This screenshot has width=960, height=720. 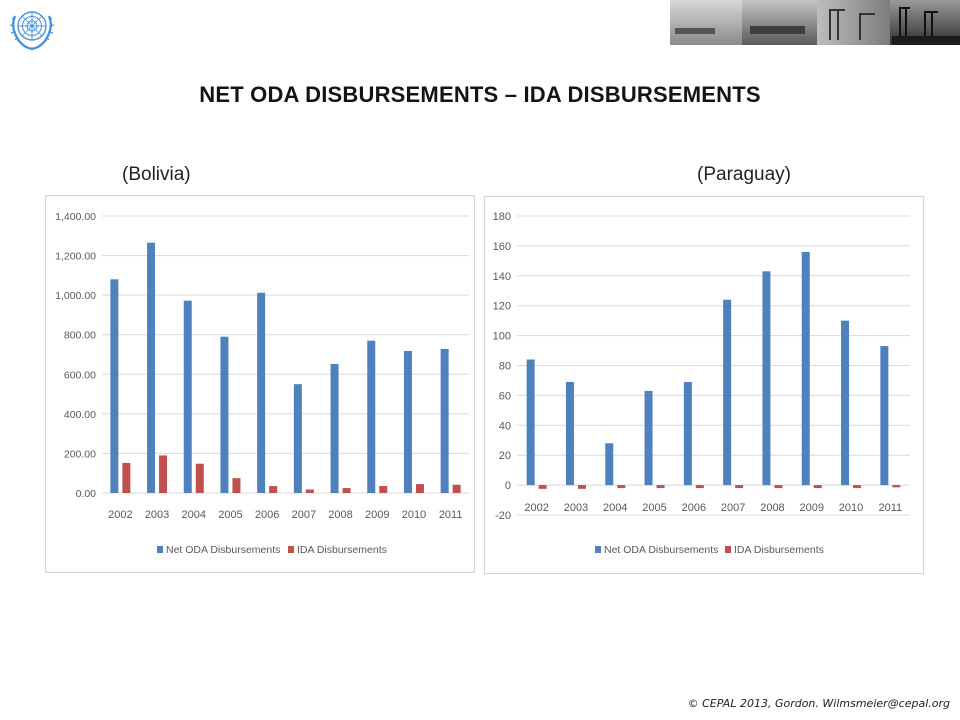 What do you see at coordinates (80, 375) in the screenshot?
I see `y-tick-label: 600.00` at bounding box center [80, 375].